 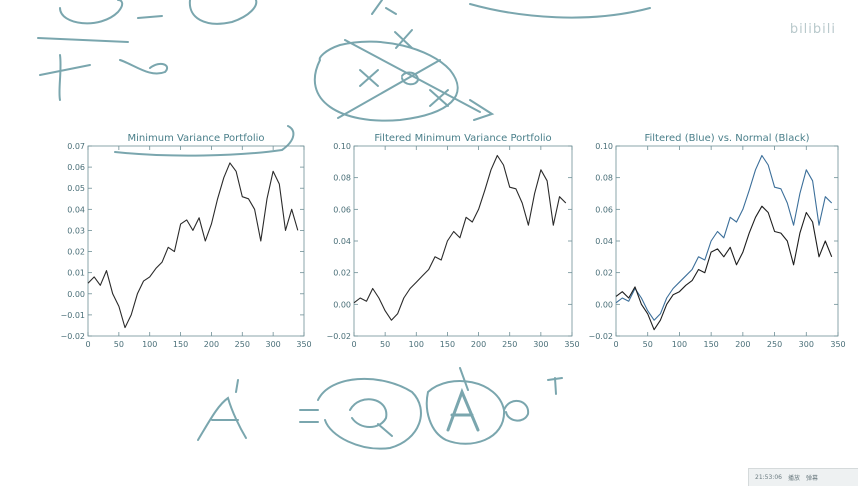 I want to click on chart-title: Minimum Variance Portfolio, so click(x=195, y=138).